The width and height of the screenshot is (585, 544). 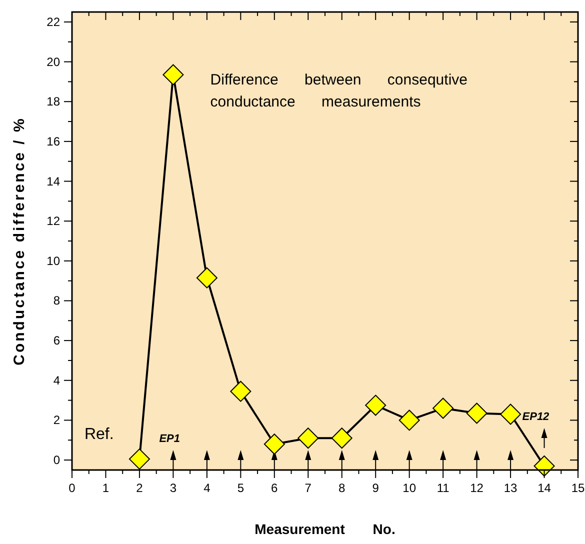 I want to click on x-tick-label: 1, so click(x=106, y=488).